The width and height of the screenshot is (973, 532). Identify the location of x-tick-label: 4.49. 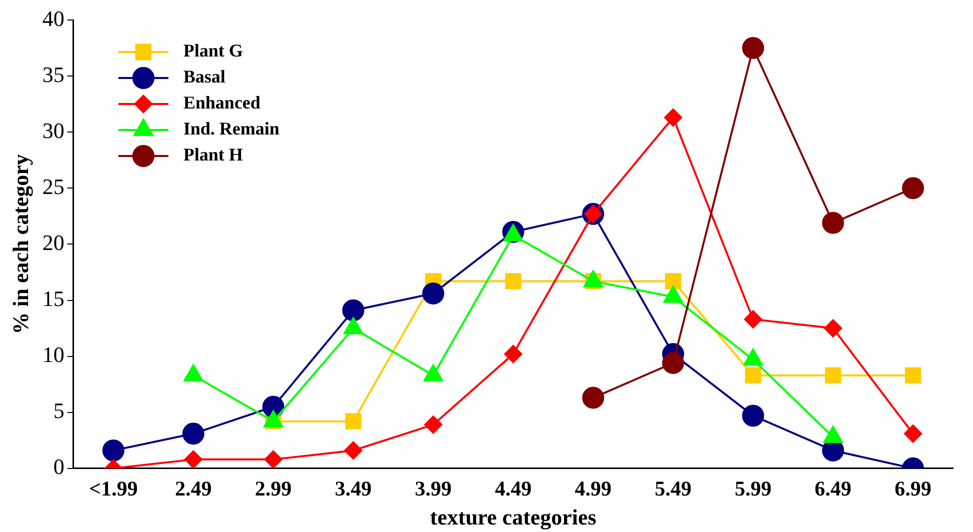
(513, 488).